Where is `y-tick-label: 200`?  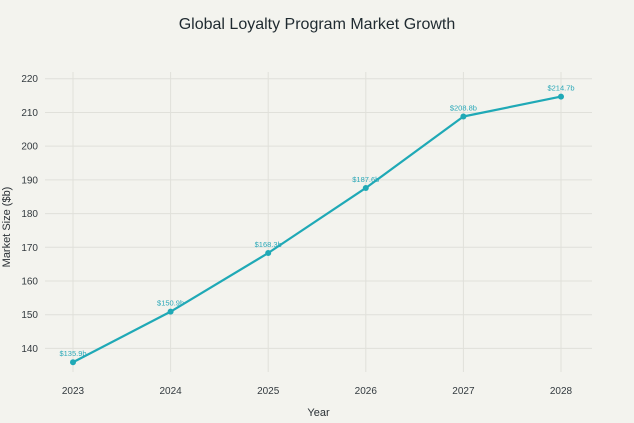 y-tick-label: 200 is located at coordinates (29, 147).